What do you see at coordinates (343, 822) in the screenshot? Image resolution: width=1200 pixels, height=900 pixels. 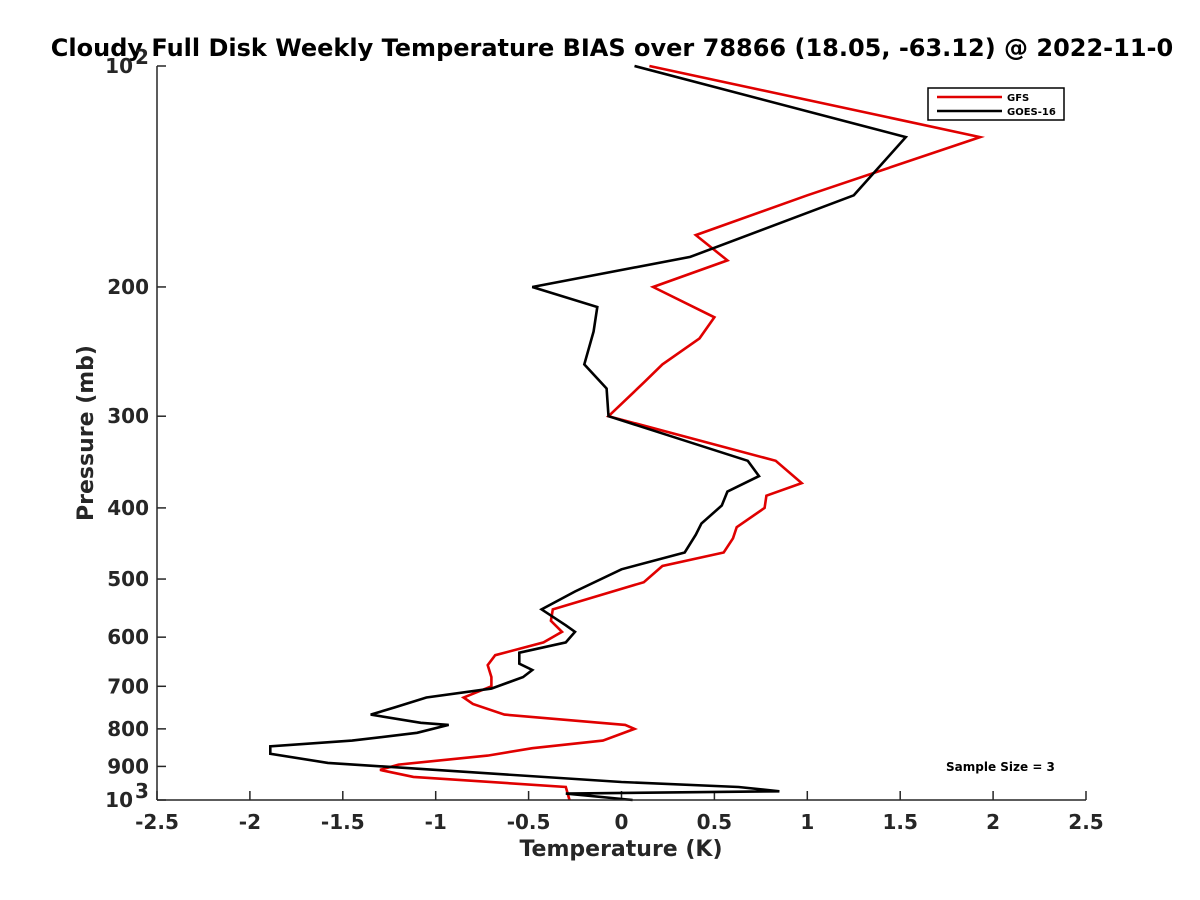 I see `x-tick-label: -1.5` at bounding box center [343, 822].